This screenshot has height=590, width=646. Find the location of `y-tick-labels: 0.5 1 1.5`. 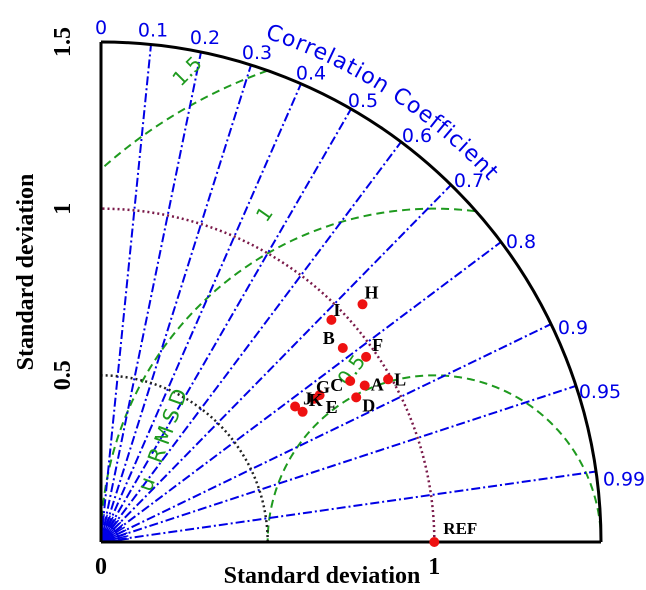

y-tick-labels: 0.5 1 1.5 is located at coordinates (63, 208).